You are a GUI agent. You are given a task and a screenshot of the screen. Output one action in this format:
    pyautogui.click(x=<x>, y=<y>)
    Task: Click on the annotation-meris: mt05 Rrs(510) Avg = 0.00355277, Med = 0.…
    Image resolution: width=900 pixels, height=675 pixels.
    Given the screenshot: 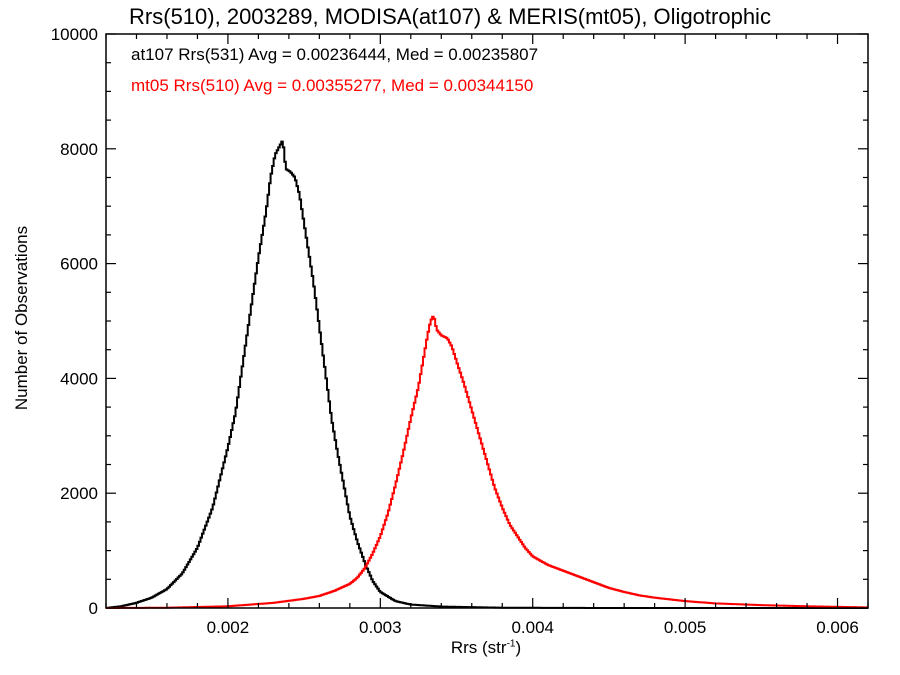 What is the action you would take?
    pyautogui.click(x=332, y=85)
    